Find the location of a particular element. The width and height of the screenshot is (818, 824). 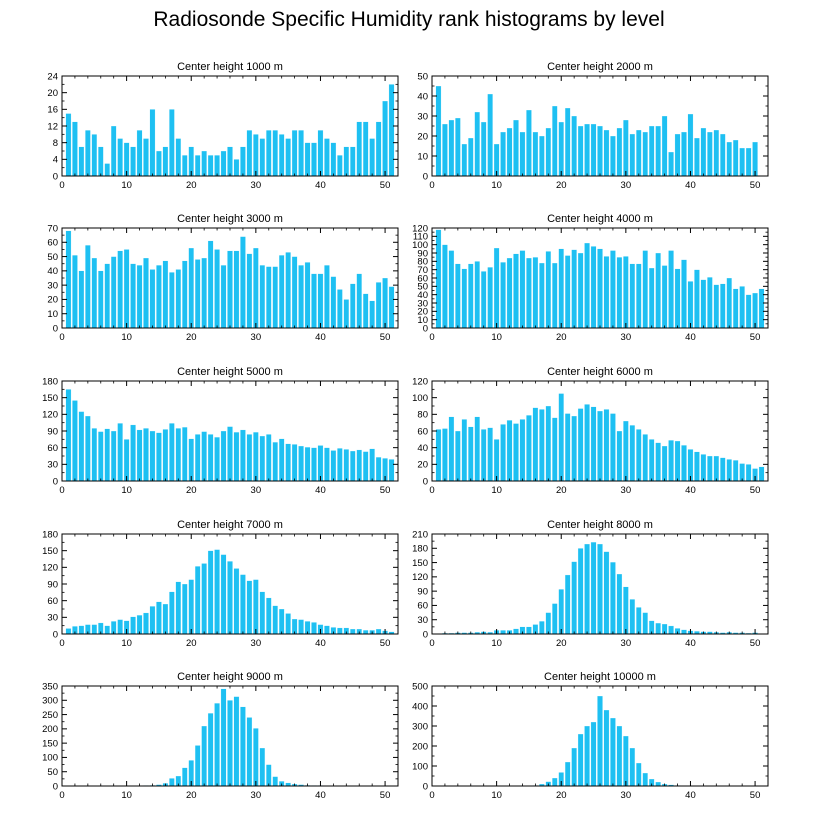

y-tick-label: 24 is located at coordinates (52, 76).